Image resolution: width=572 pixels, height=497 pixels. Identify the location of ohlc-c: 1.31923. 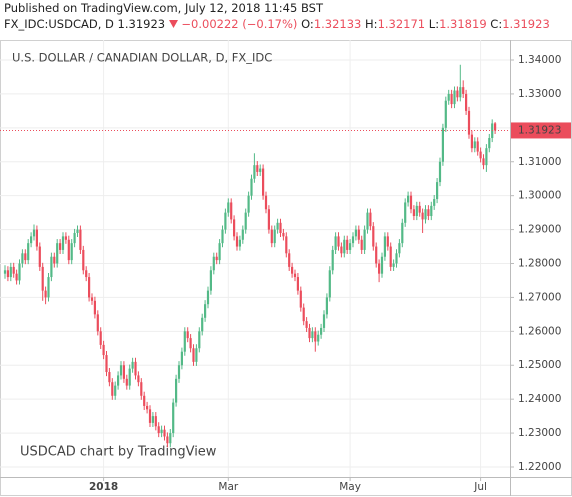
(526, 24).